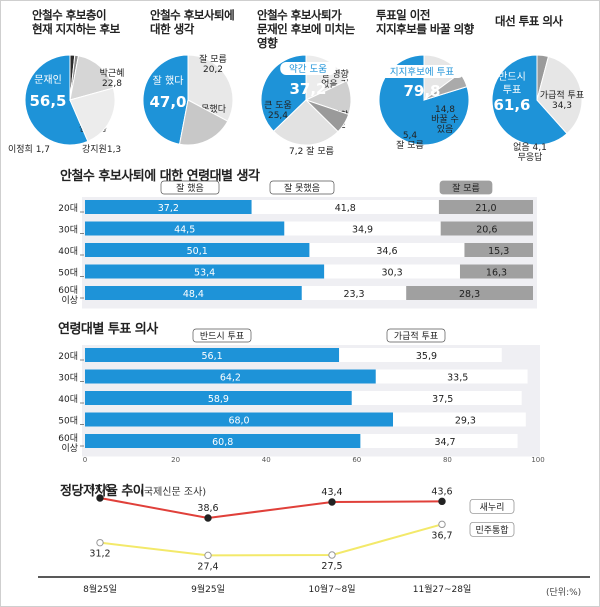  I want to click on point-value-label: 43,4, so click(331, 492).